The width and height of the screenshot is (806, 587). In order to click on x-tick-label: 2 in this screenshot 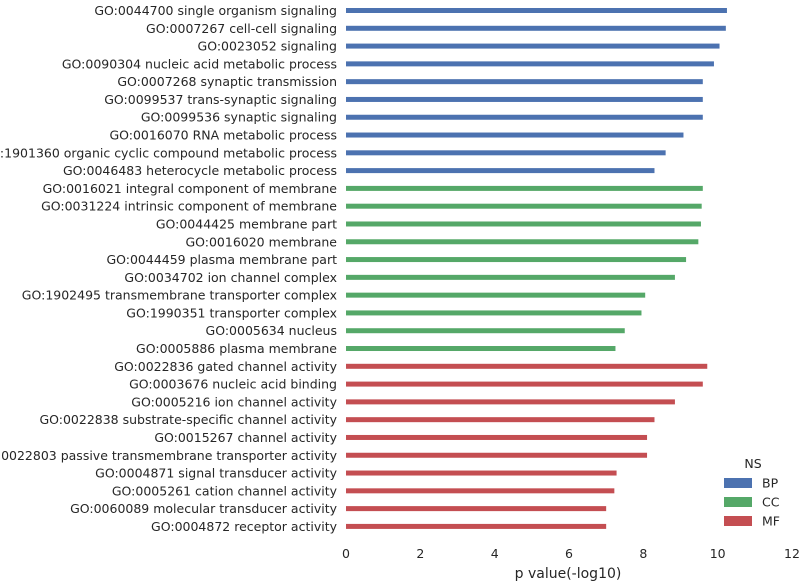, I will do `click(420, 553)`.